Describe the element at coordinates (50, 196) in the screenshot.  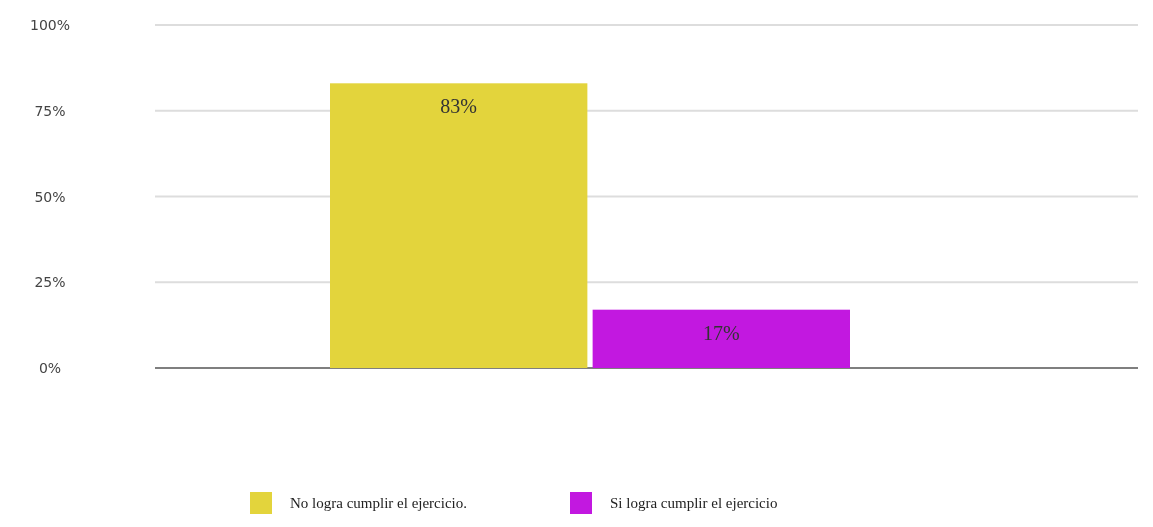
I see `y-tick-label: 50%` at that location.